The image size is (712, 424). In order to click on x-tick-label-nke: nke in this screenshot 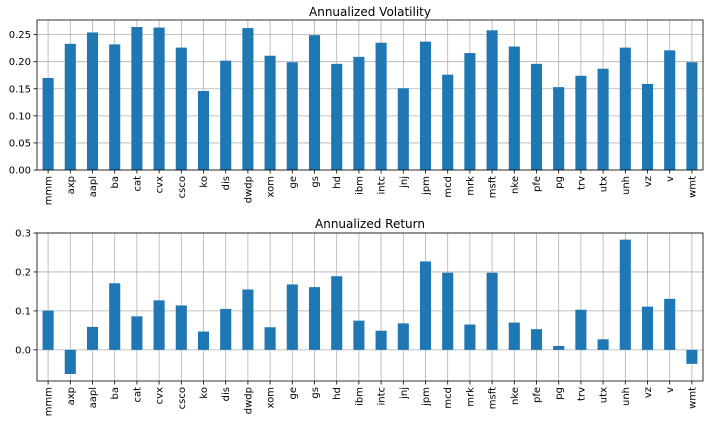, I will do `click(515, 396)`.